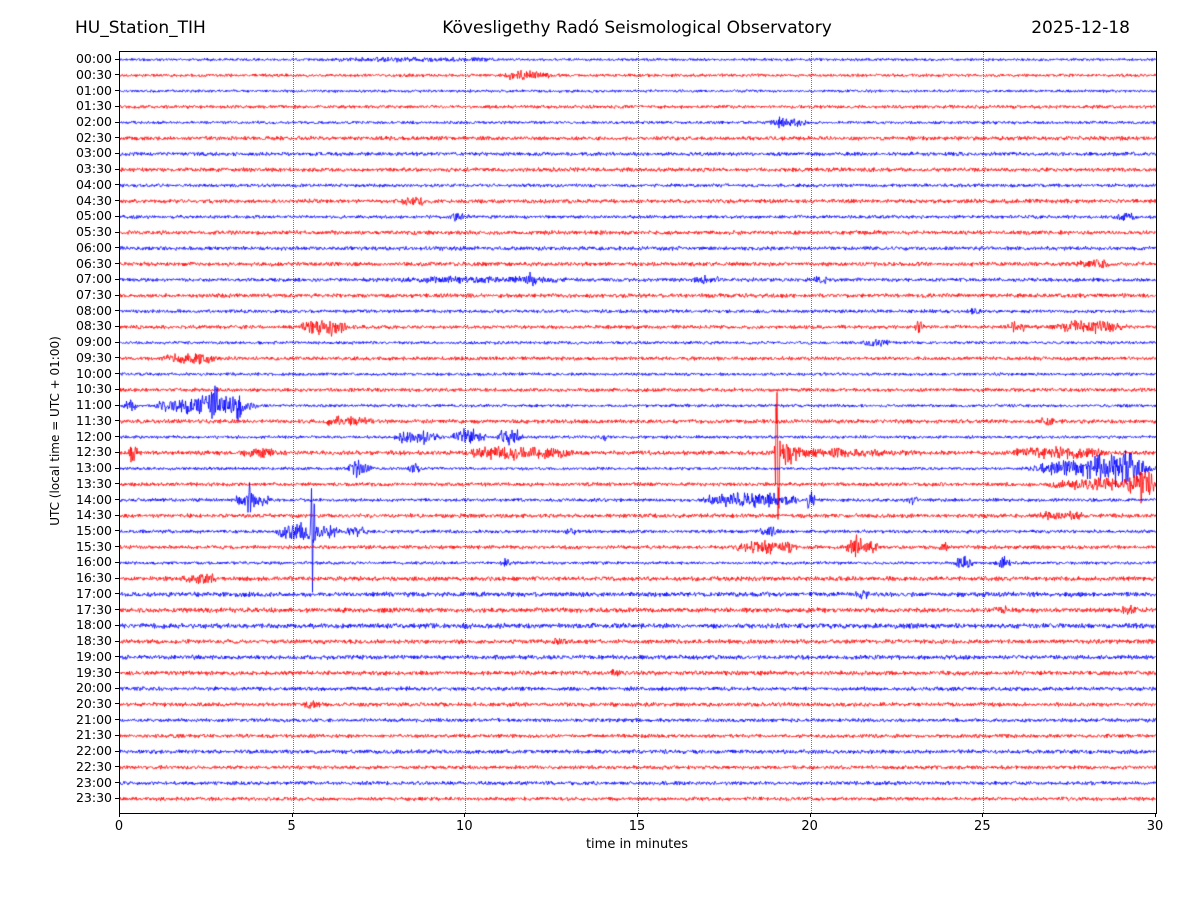 Image resolution: width=1200 pixels, height=900 pixels. I want to click on ytick-label-1630: 16:30, so click(93, 578).